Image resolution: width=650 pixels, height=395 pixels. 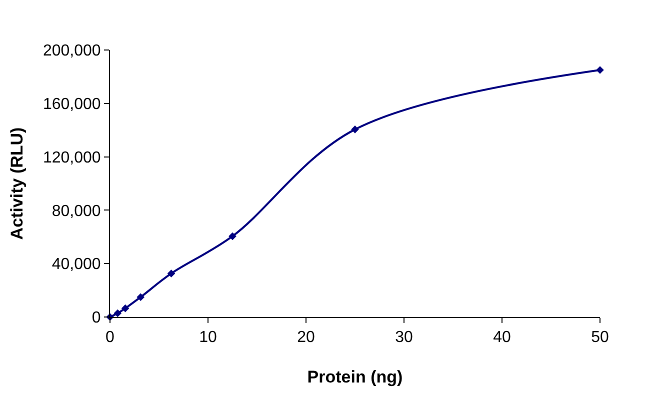 I want to click on x-tick-label: 20, so click(x=306, y=337).